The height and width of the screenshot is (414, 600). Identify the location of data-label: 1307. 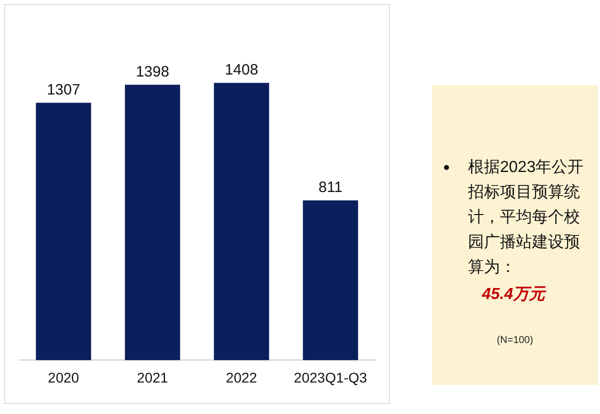
(63, 89).